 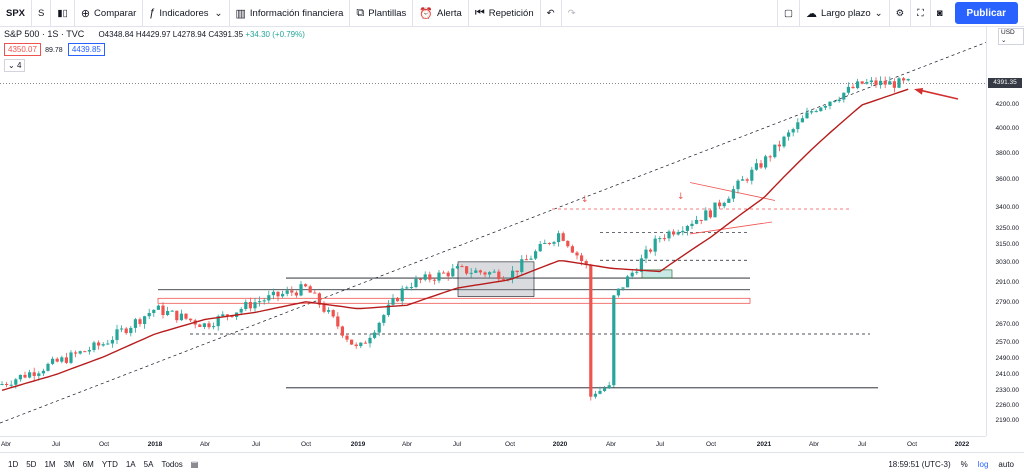 I want to click on collapse-indicators-button: ⌄ 4, so click(x=15, y=65).